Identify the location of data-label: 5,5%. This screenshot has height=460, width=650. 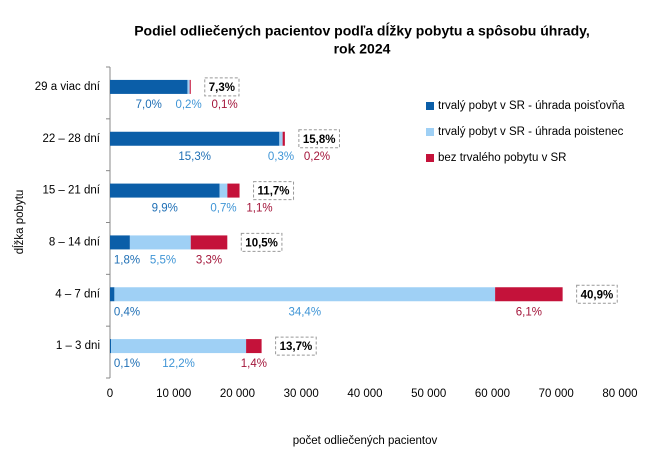
(163, 260).